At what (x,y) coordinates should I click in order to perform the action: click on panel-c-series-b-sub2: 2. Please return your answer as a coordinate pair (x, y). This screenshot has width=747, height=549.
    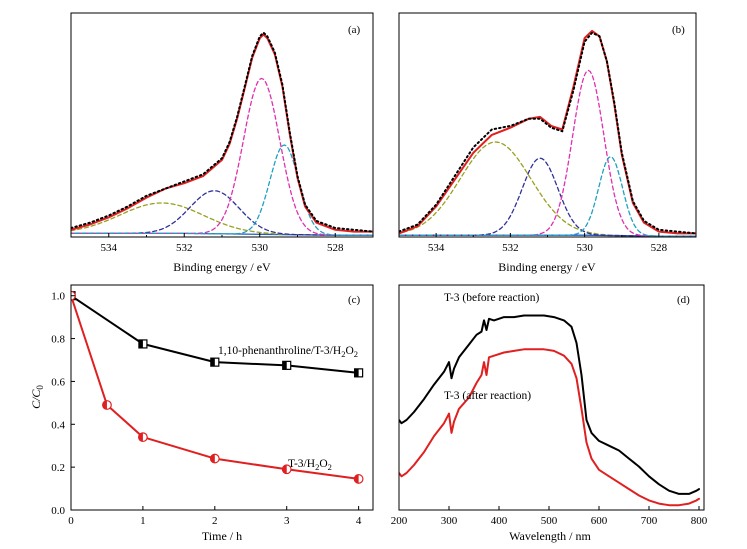
    Looking at the image, I should click on (330, 467).